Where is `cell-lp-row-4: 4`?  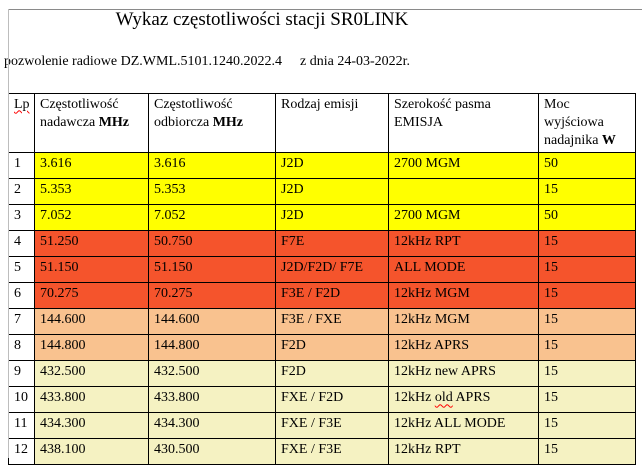 cell-lp-row-4: 4 is located at coordinates (21, 244).